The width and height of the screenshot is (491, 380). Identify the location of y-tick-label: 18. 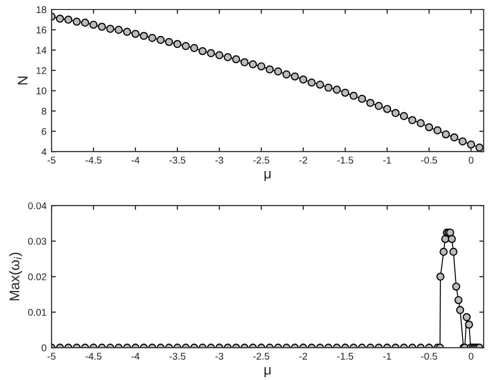
(41, 10).